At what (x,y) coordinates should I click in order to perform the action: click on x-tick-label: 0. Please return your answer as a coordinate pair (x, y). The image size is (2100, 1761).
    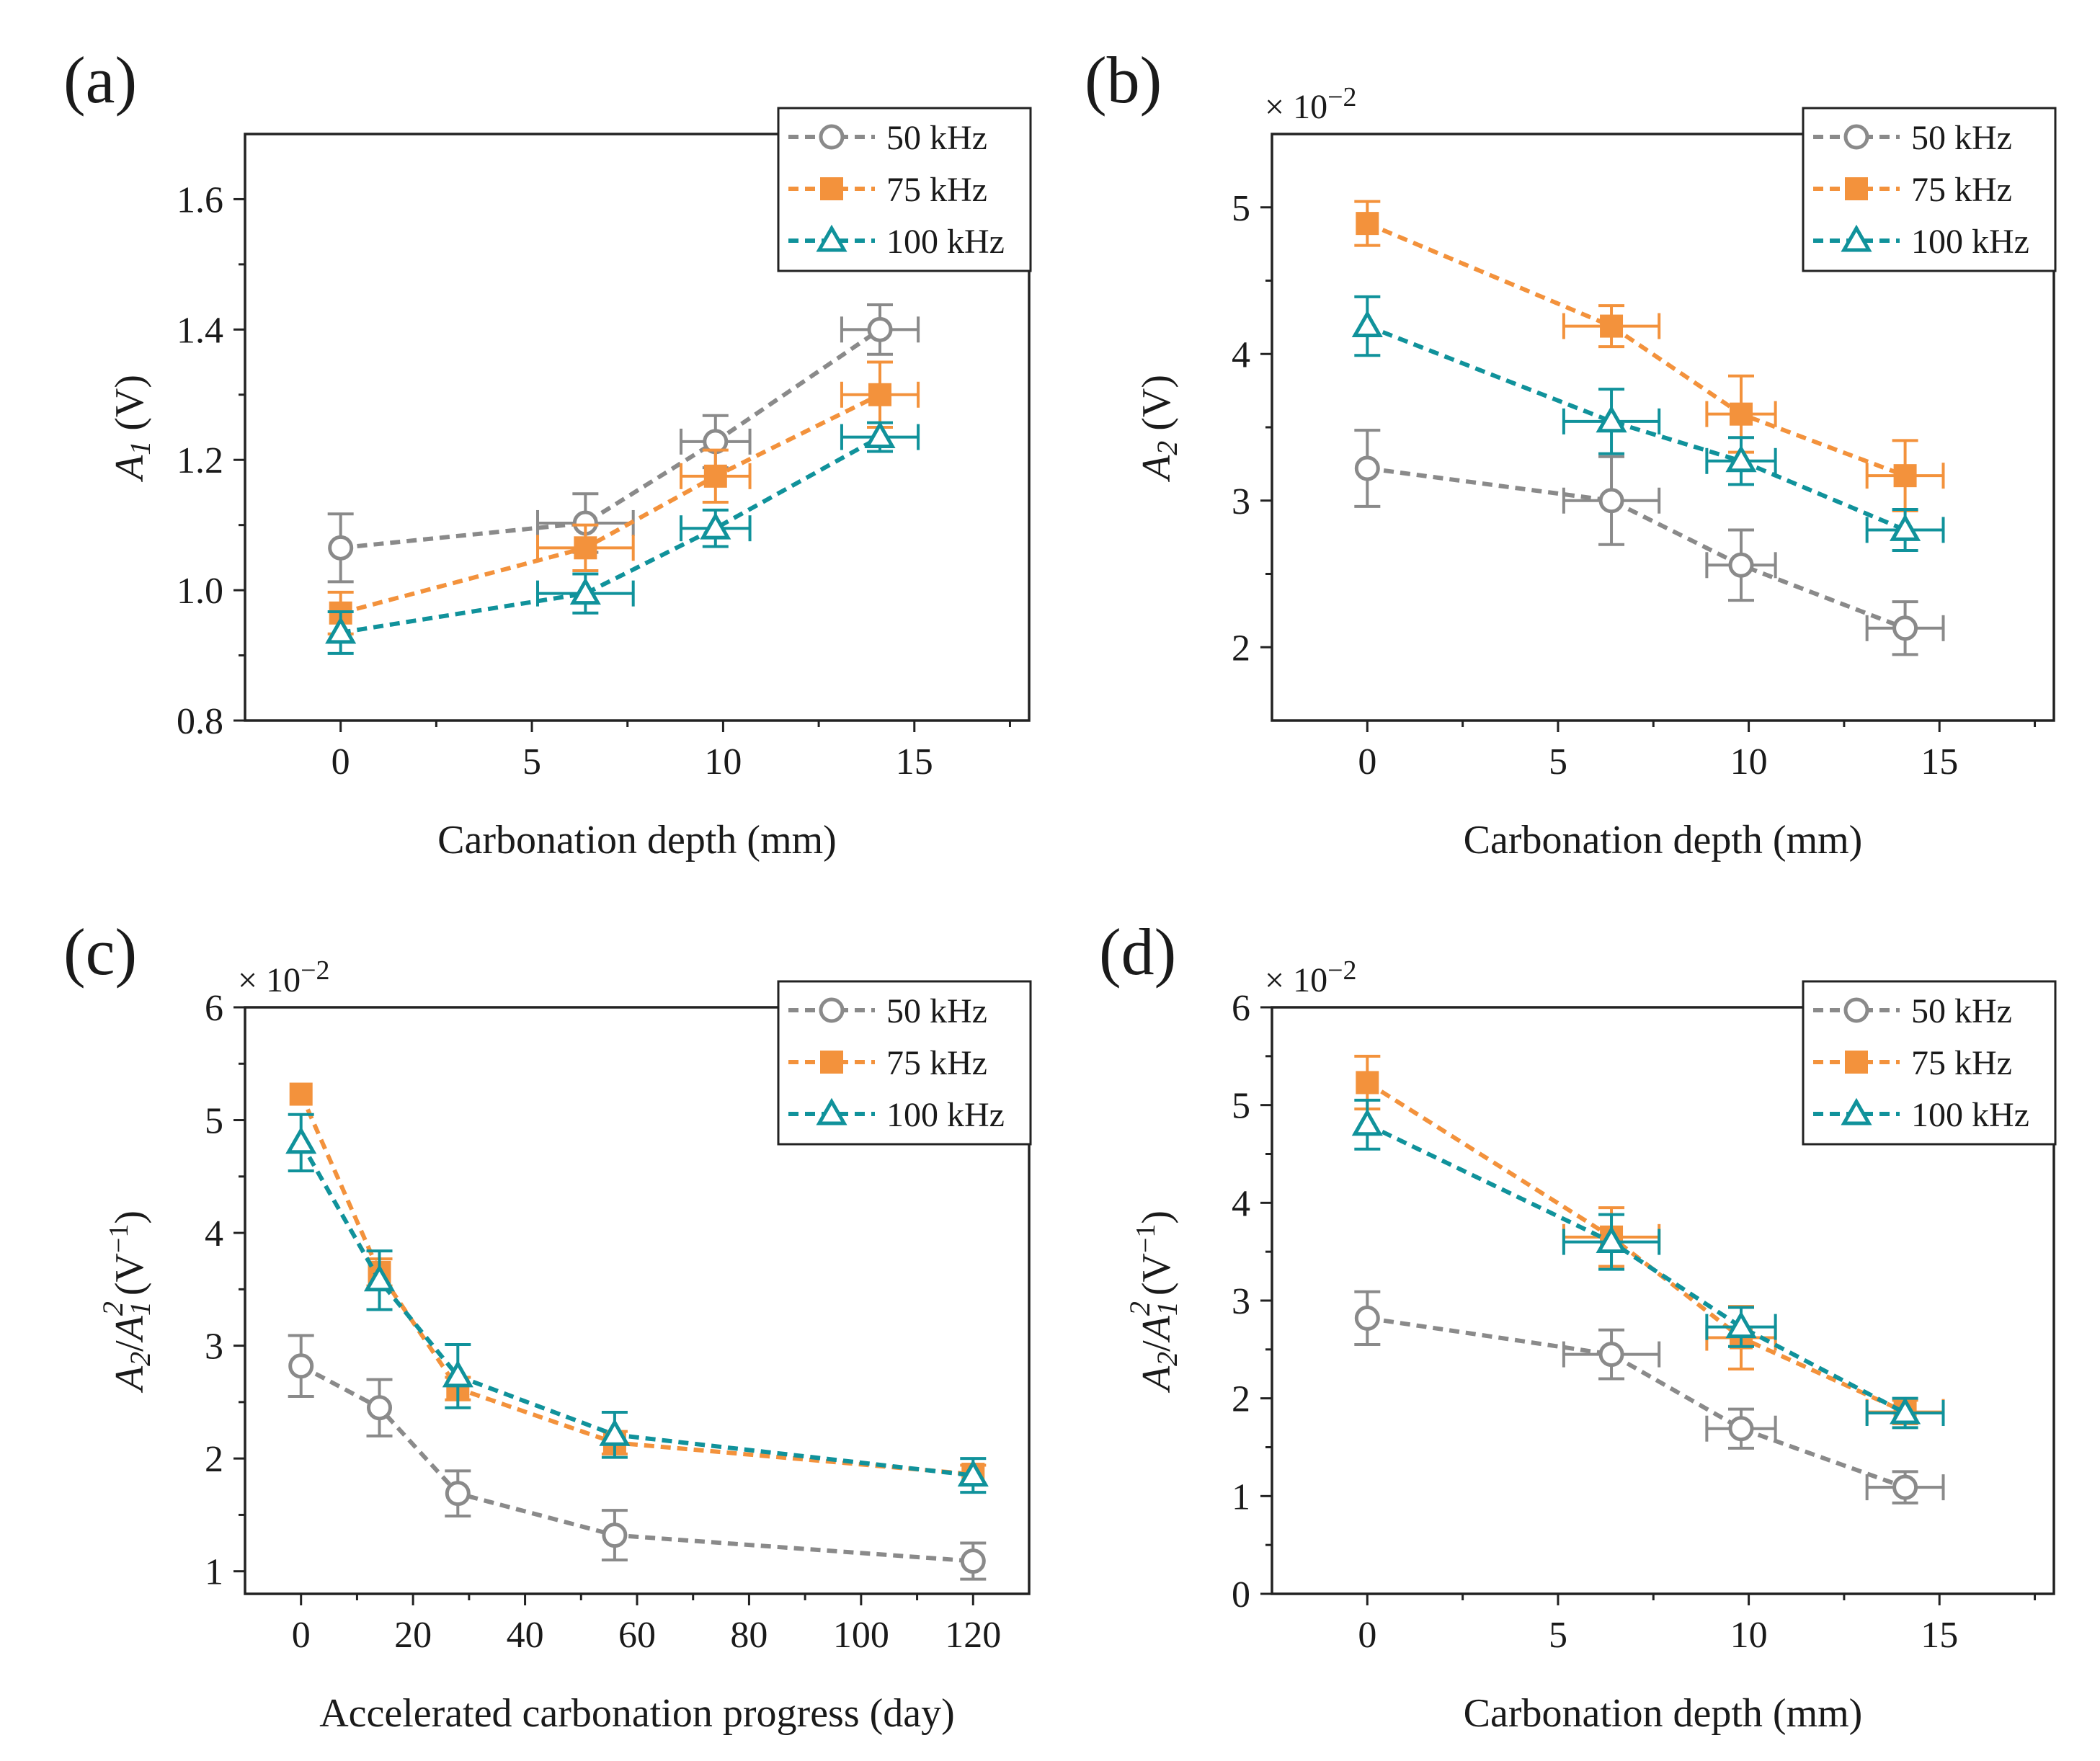
    Looking at the image, I should click on (1367, 762).